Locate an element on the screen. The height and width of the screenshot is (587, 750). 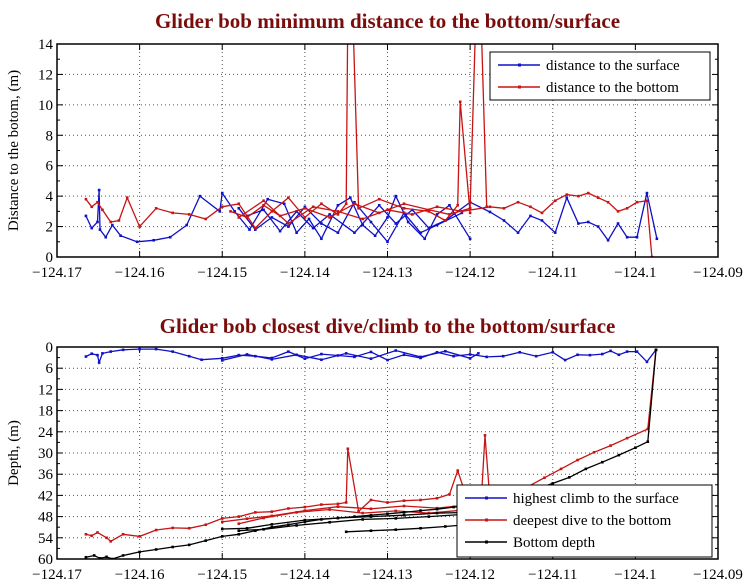
x-tick-label: −124.14 is located at coordinates (305, 575).